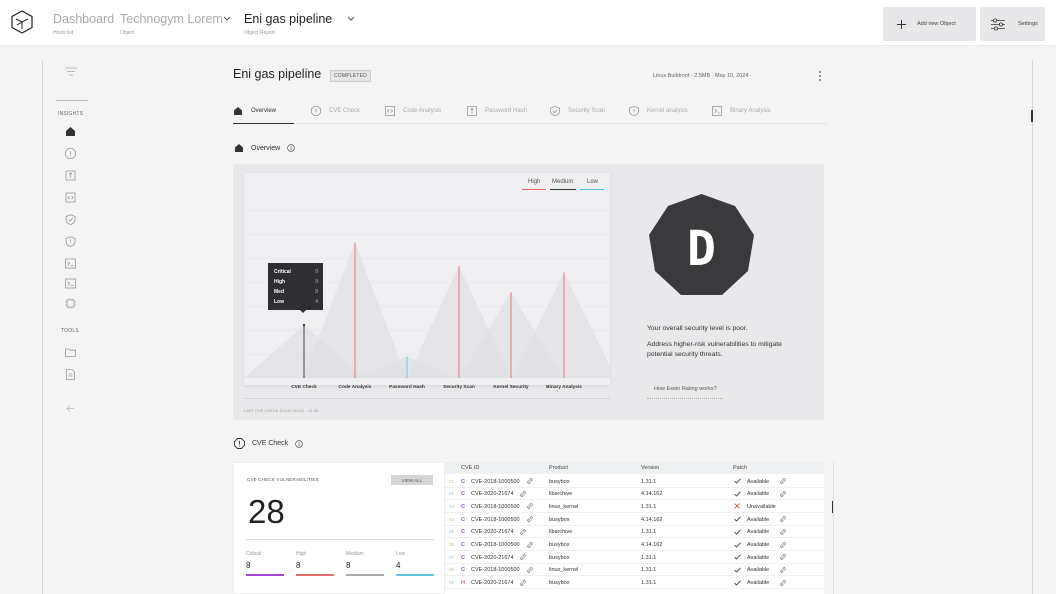 The width and height of the screenshot is (1056, 594). I want to click on rating-info-link: How Exein Rating works?, so click(685, 389).